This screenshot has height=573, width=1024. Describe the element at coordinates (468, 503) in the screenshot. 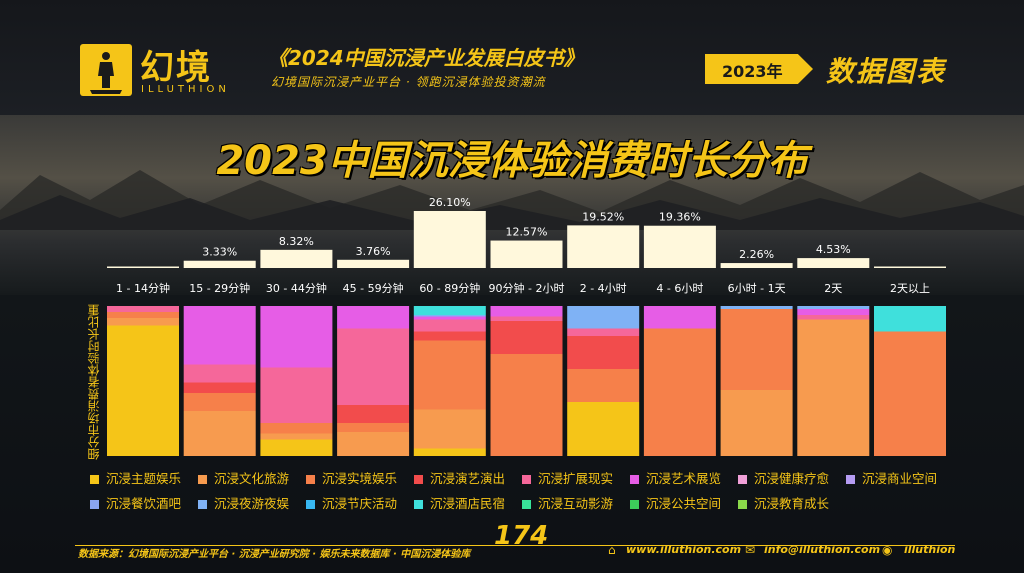

I see `legend-label-11: 沉浸酒店民宿` at that location.